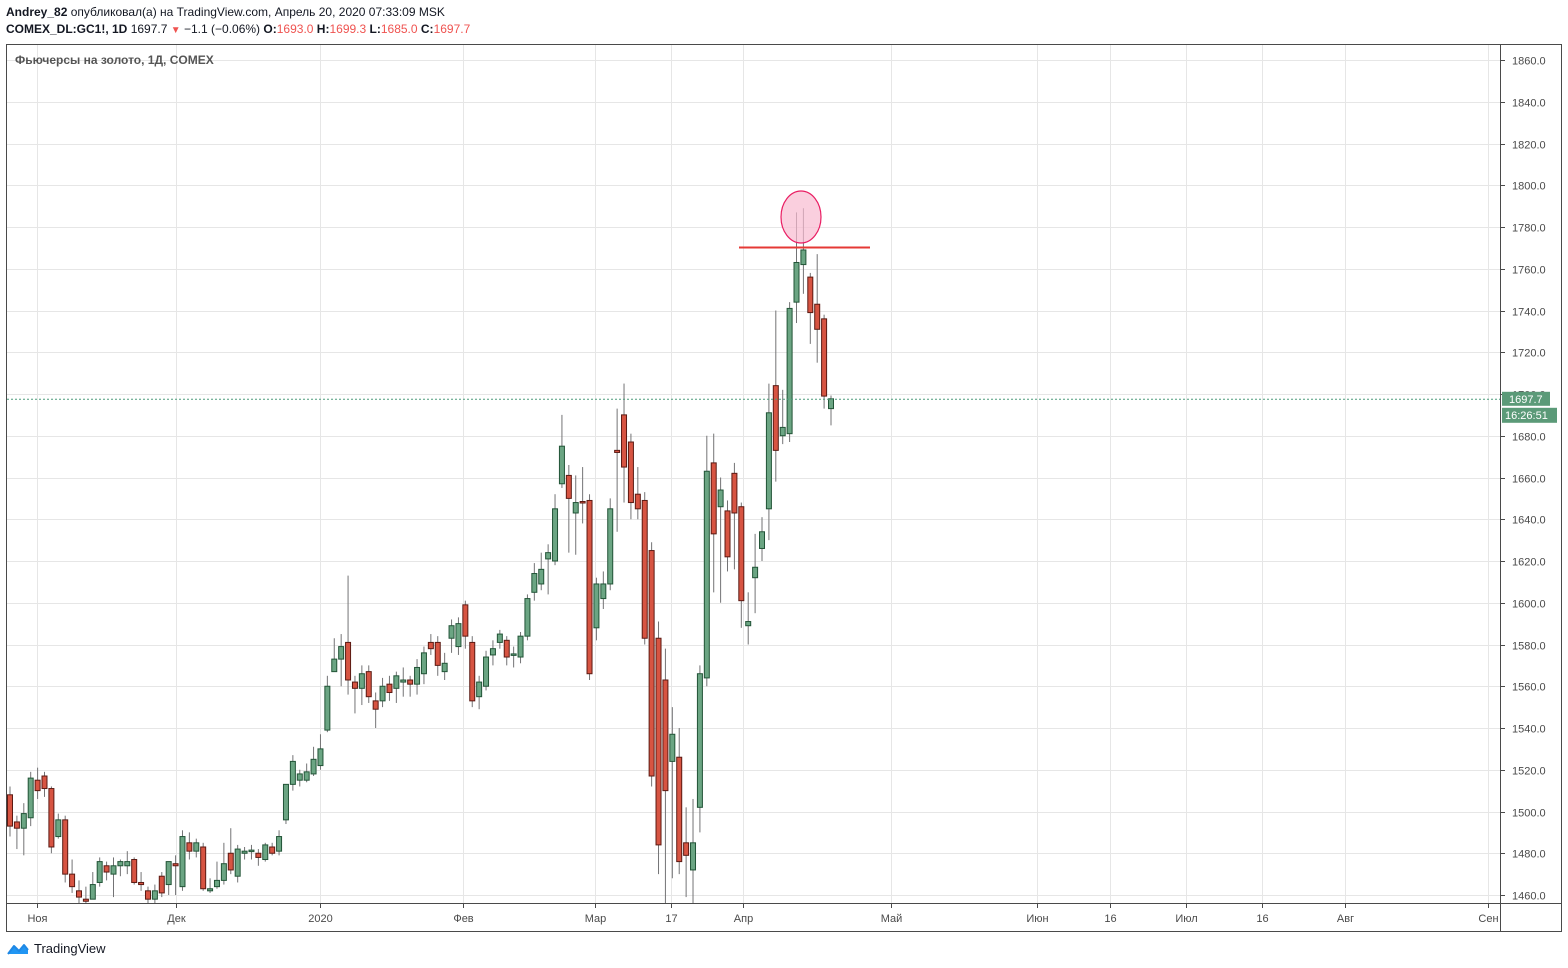  Describe the element at coordinates (114, 60) in the screenshot. I see `chart-title: Фьючерсы на золото, 1Д, COMEX` at that location.